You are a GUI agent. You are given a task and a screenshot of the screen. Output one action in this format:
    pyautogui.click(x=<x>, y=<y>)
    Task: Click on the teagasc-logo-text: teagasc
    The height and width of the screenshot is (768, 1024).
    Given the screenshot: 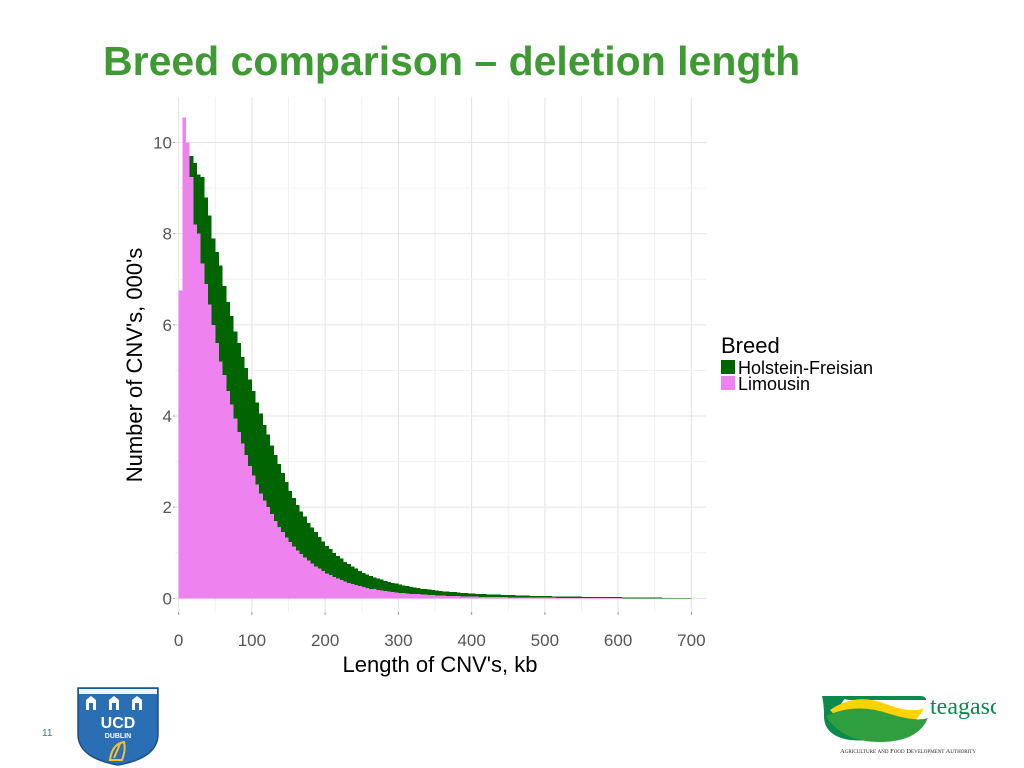 What is the action you would take?
    pyautogui.click(x=963, y=707)
    